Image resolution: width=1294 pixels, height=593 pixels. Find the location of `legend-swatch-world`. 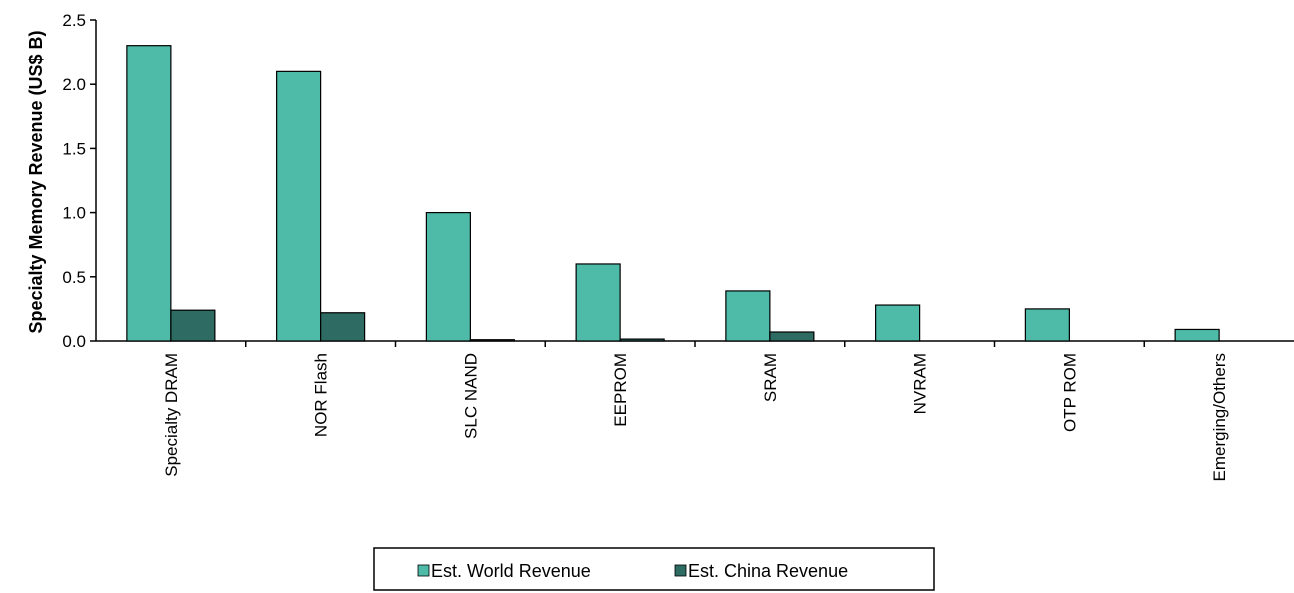

legend-swatch-world is located at coordinates (423, 570).